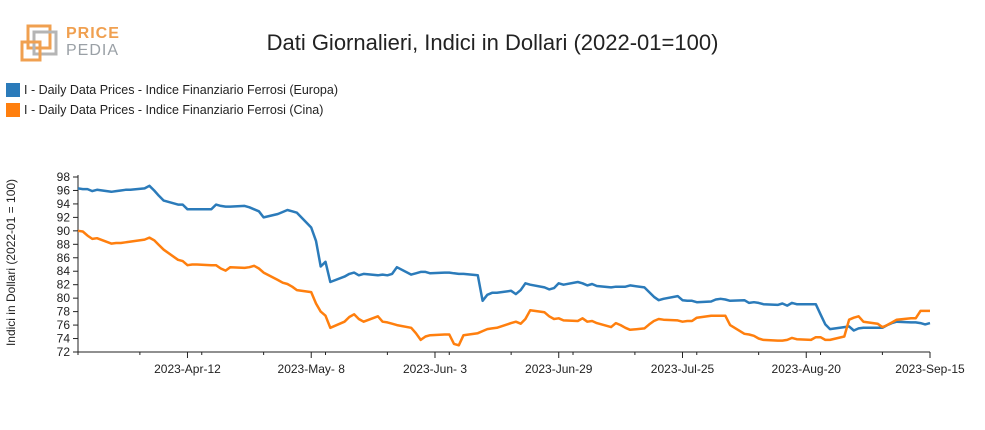 The width and height of the screenshot is (985, 430). What do you see at coordinates (64, 352) in the screenshot?
I see `y-tick-label: 72` at bounding box center [64, 352].